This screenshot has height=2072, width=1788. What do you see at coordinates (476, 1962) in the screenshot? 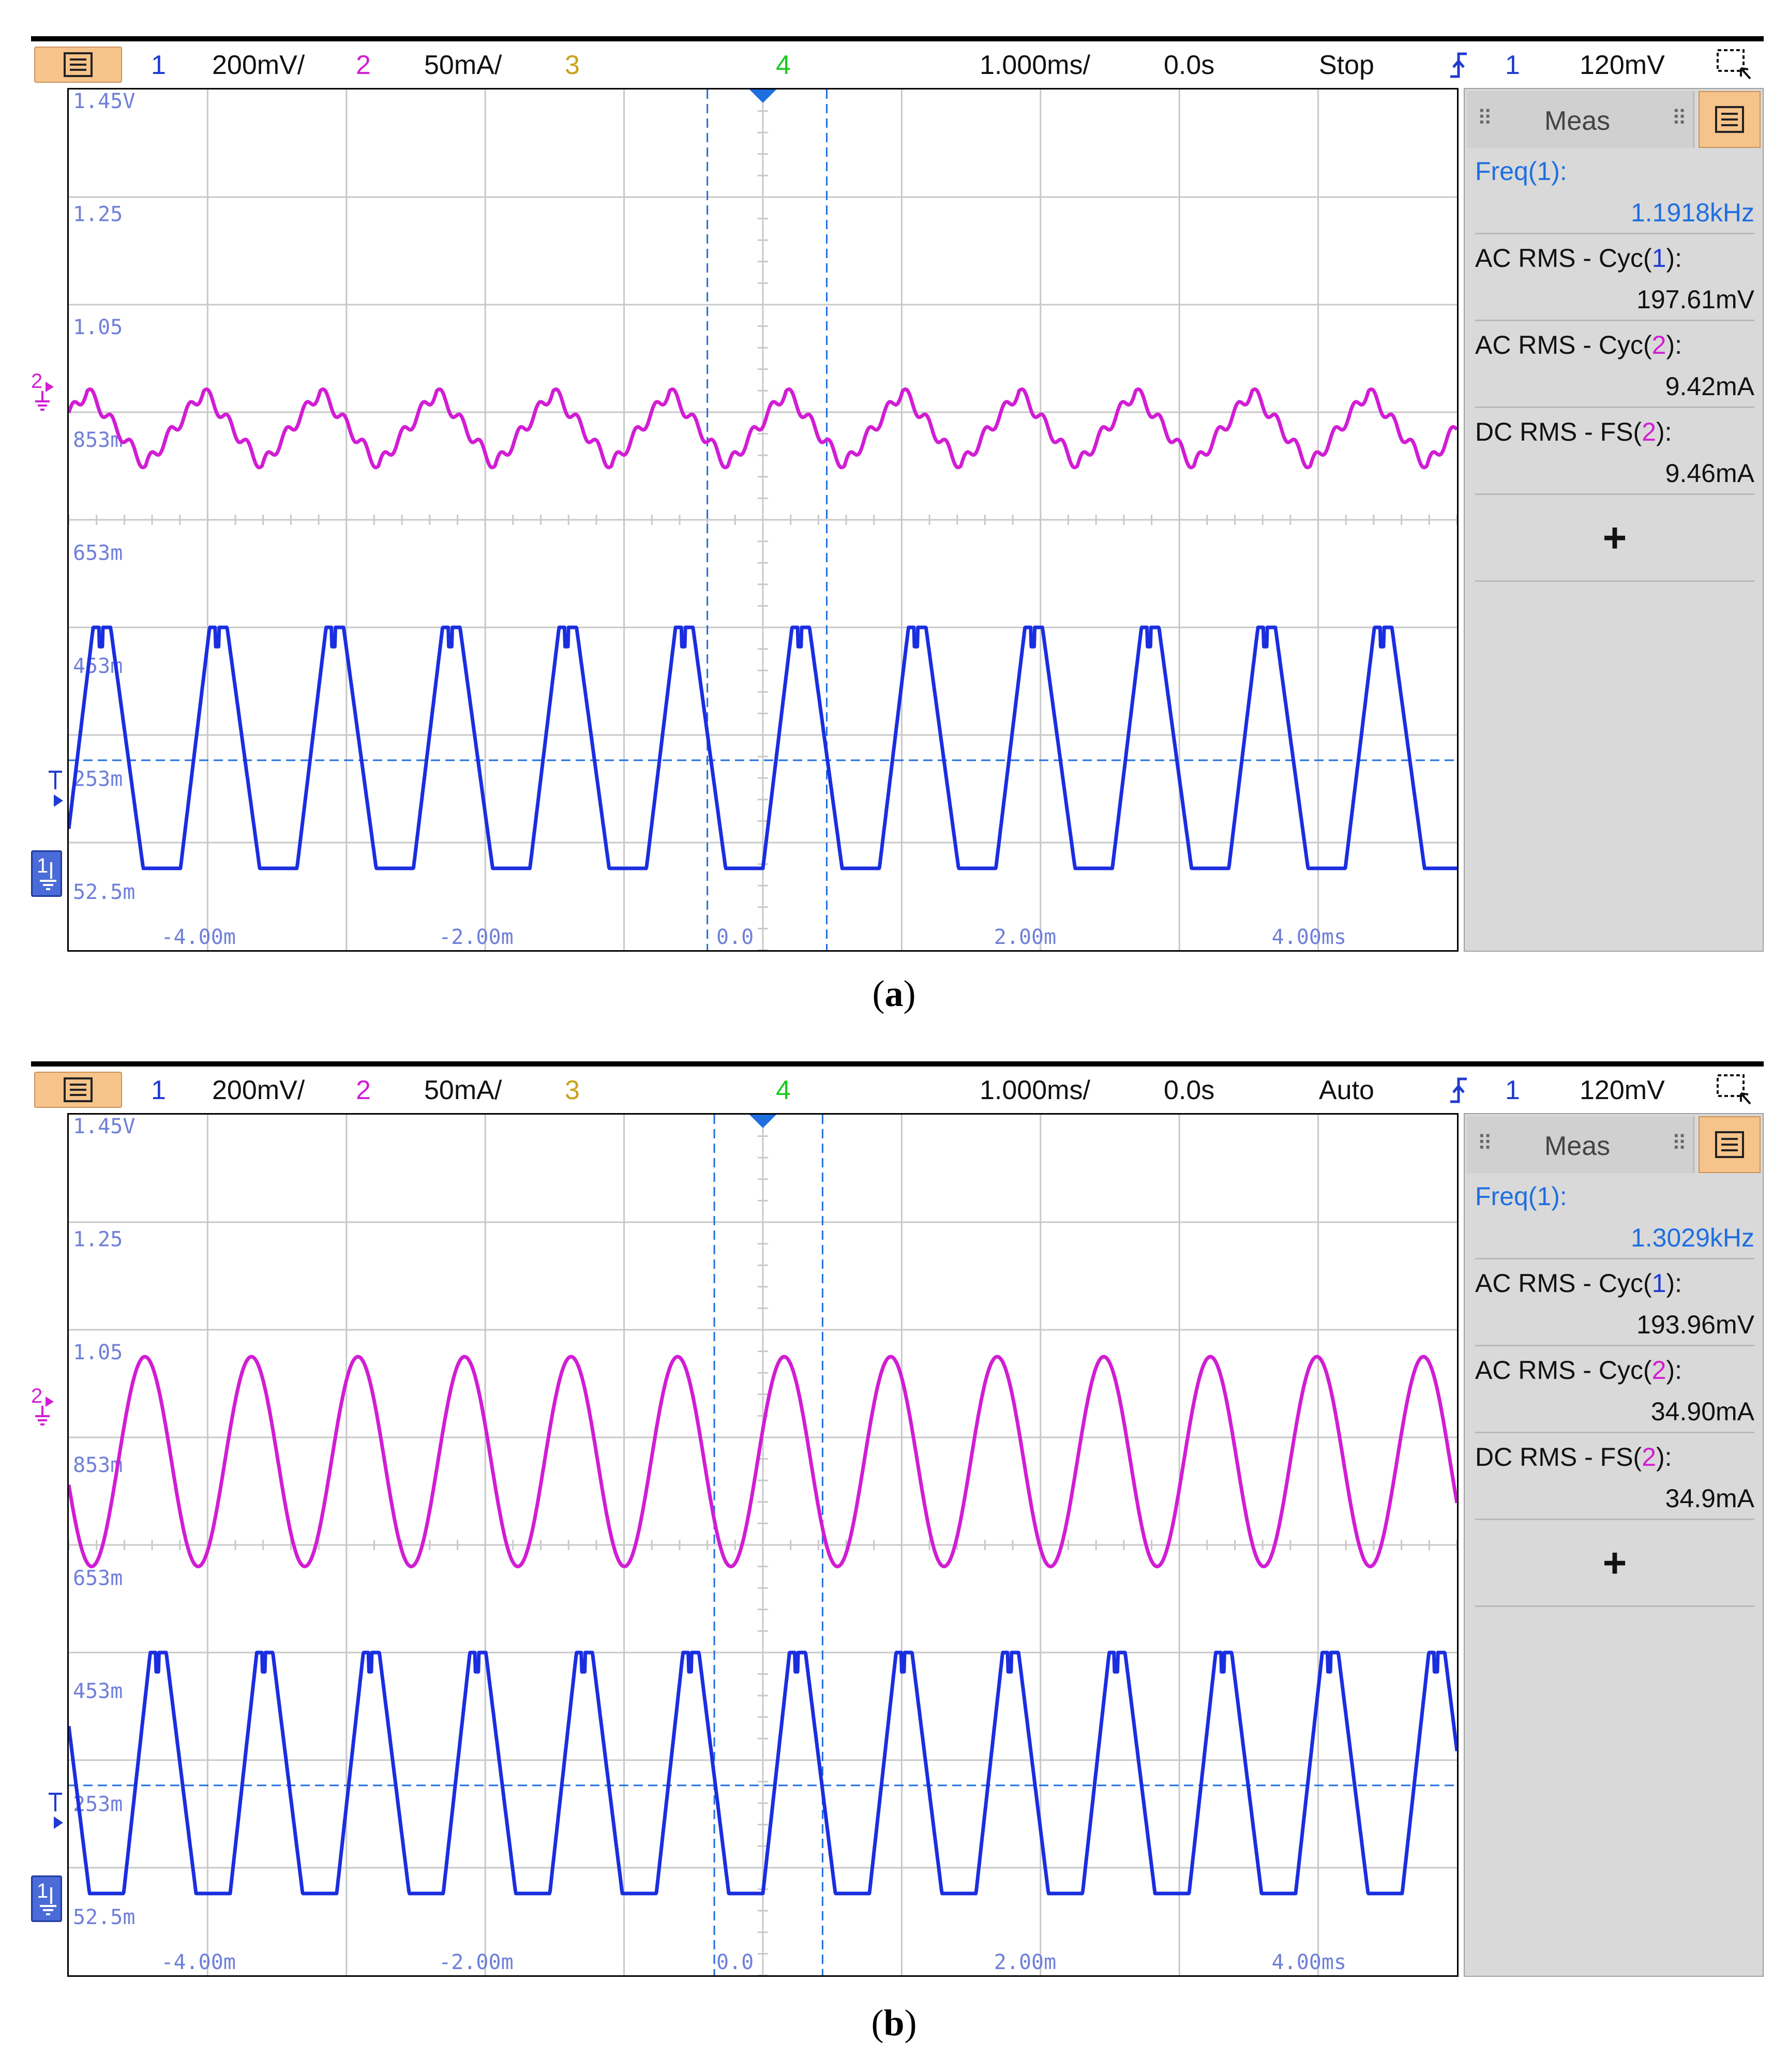
I see `x-tick-label: -2.00m` at bounding box center [476, 1962].